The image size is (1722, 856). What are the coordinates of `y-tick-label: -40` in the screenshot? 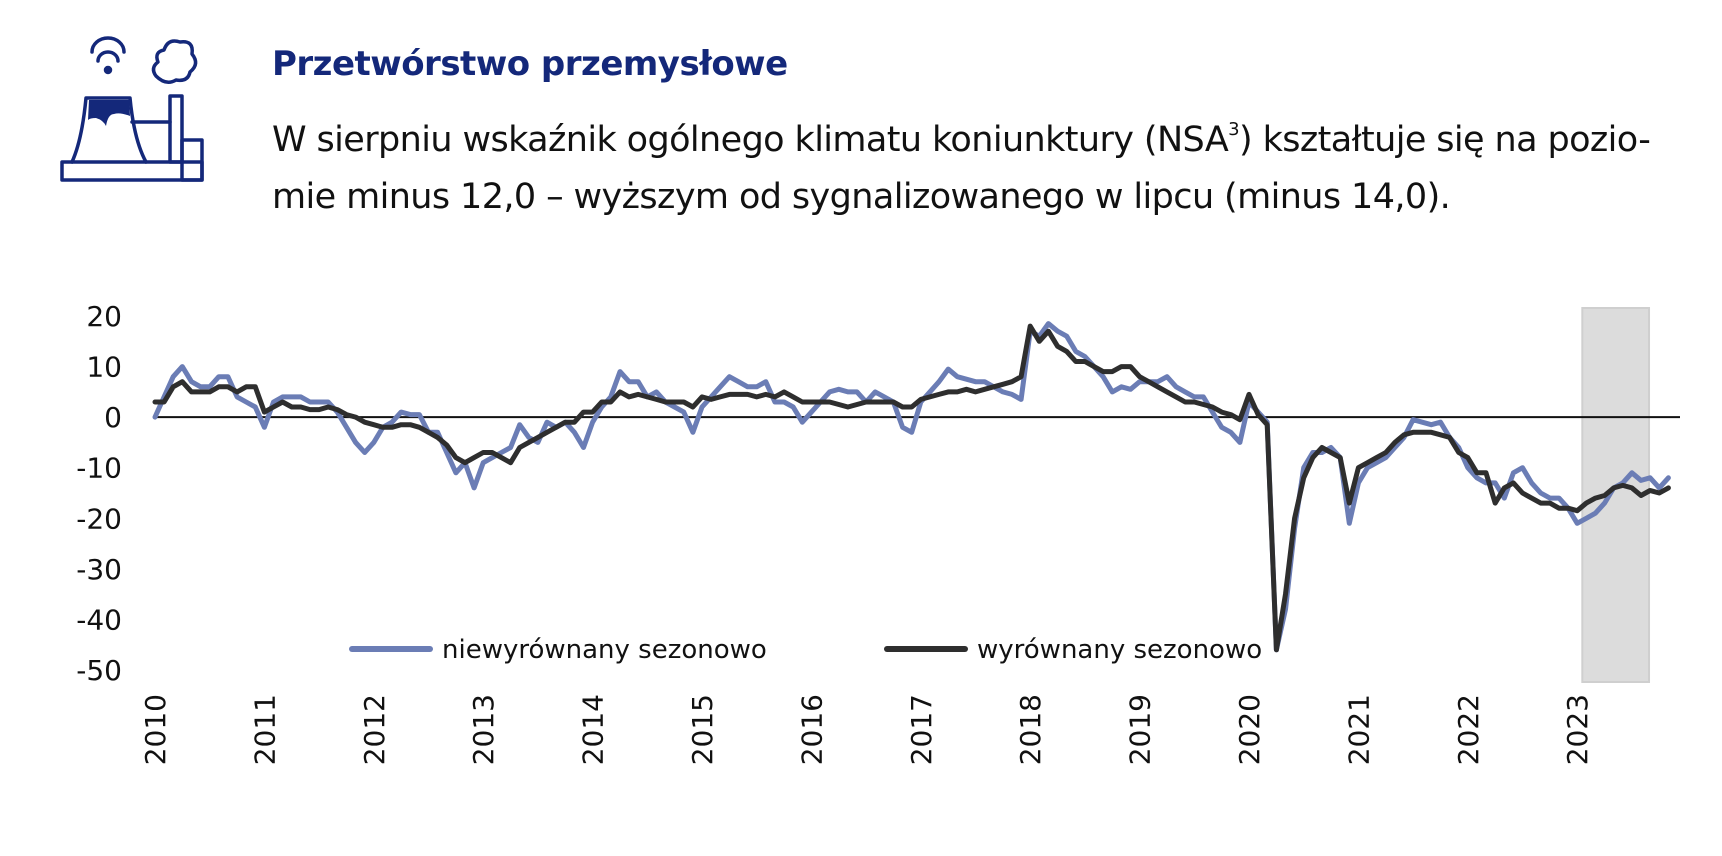 It's located at (99, 619).